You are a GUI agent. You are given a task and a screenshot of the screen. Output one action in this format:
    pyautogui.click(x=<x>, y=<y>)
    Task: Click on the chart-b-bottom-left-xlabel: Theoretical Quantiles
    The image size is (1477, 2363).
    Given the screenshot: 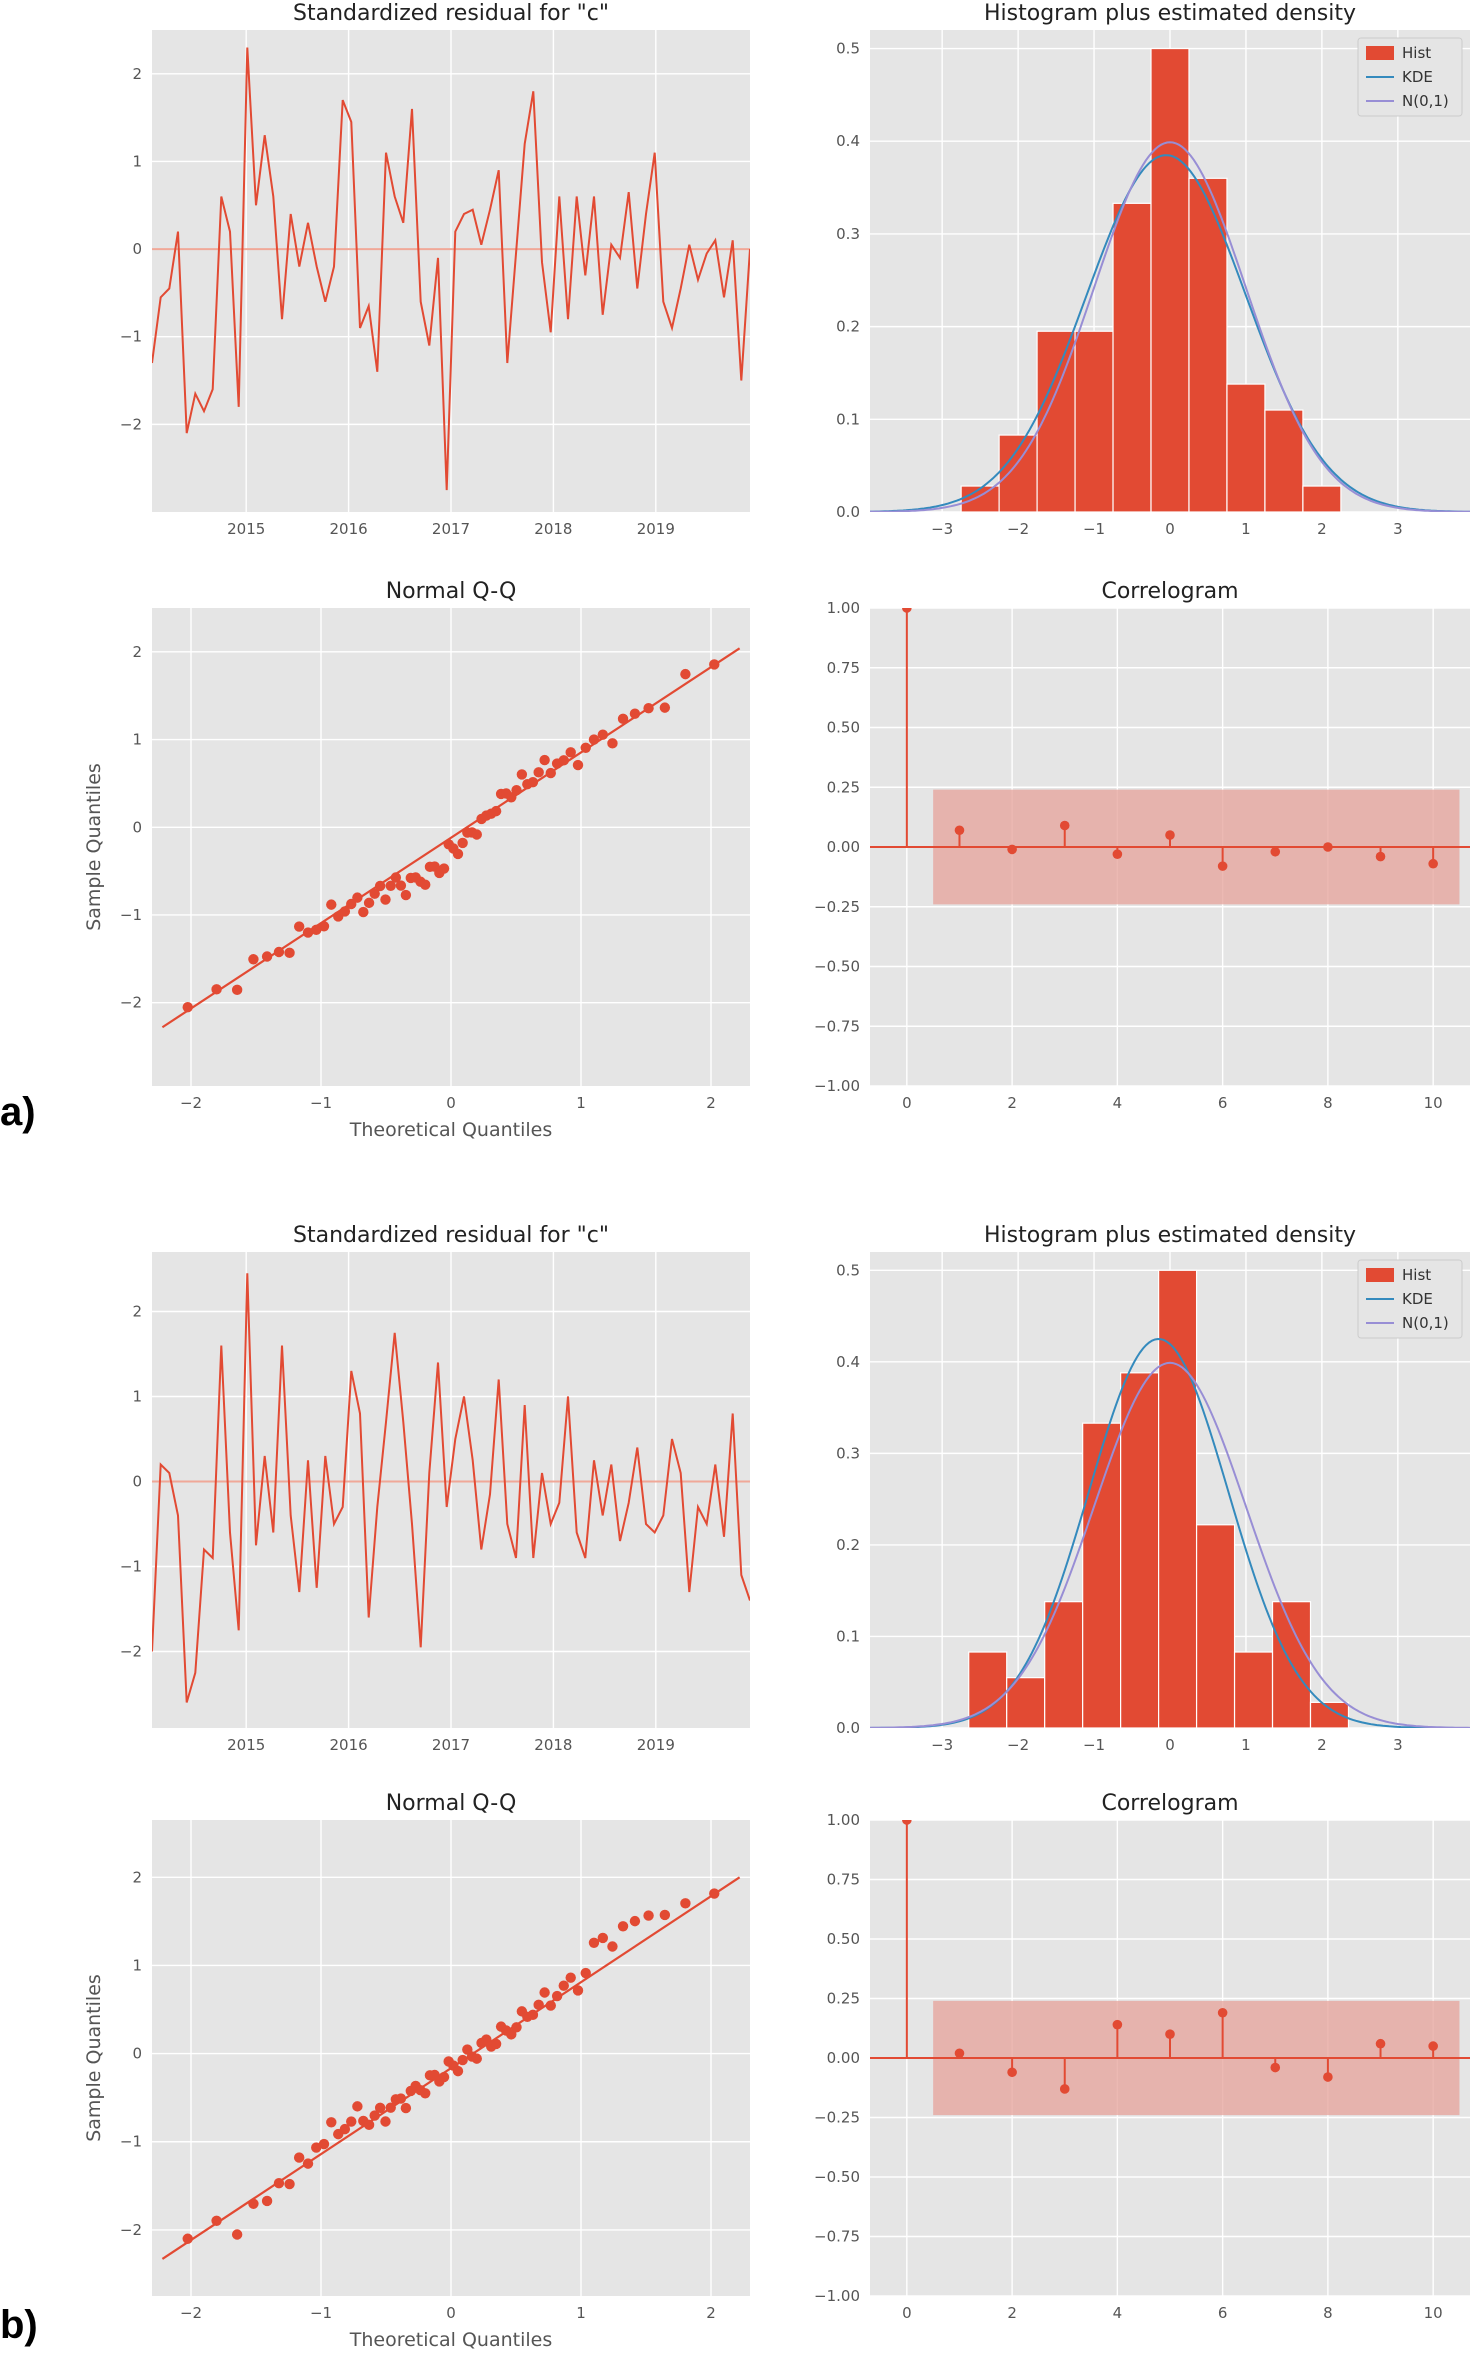 What is the action you would take?
    pyautogui.click(x=450, y=2340)
    